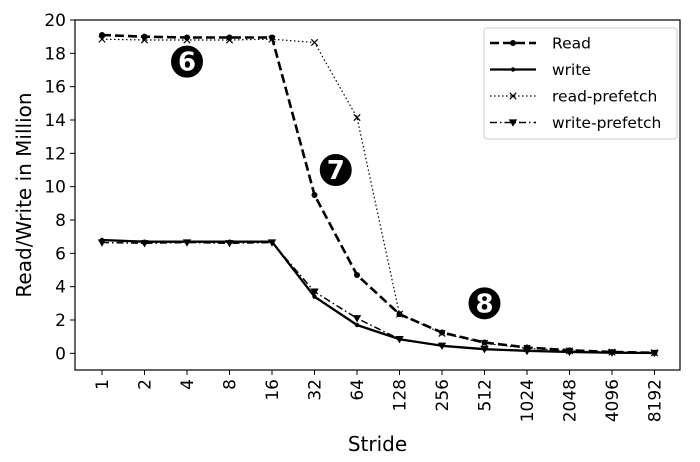 The width and height of the screenshot is (700, 462). I want to click on legend-label: Read, so click(571, 44).